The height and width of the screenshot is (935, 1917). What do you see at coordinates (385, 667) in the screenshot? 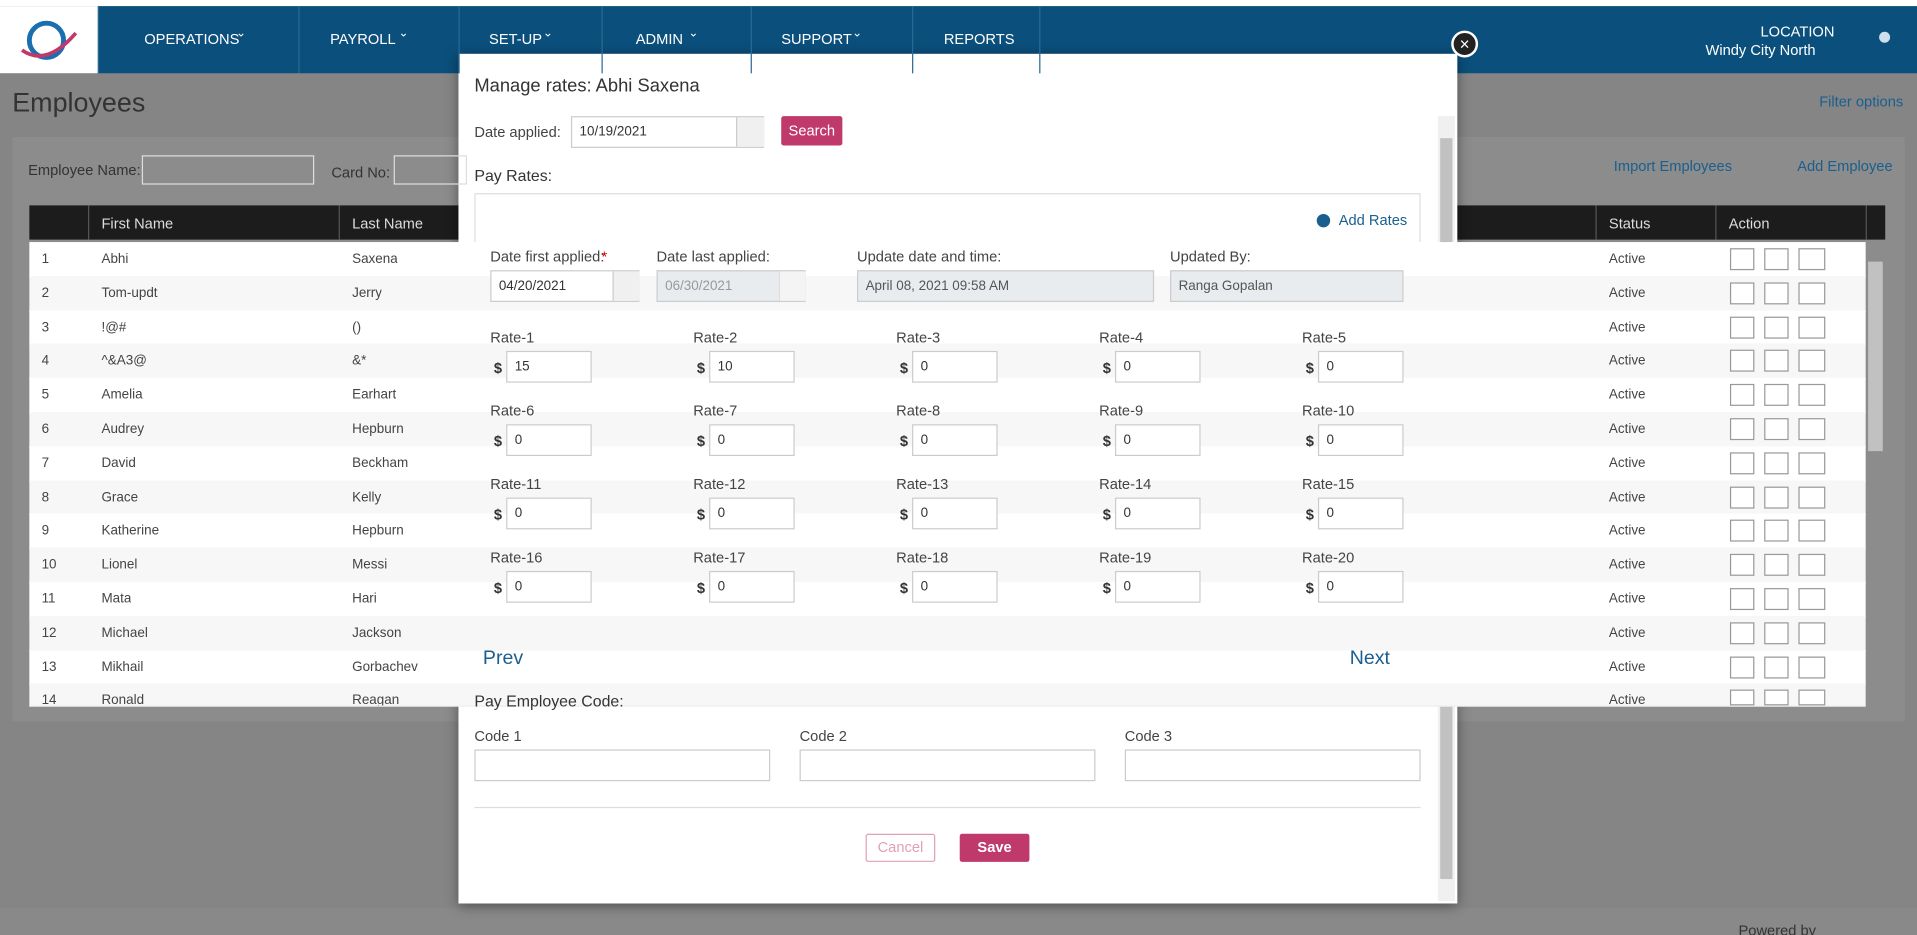
I see `cell: Gorbachev` at bounding box center [385, 667].